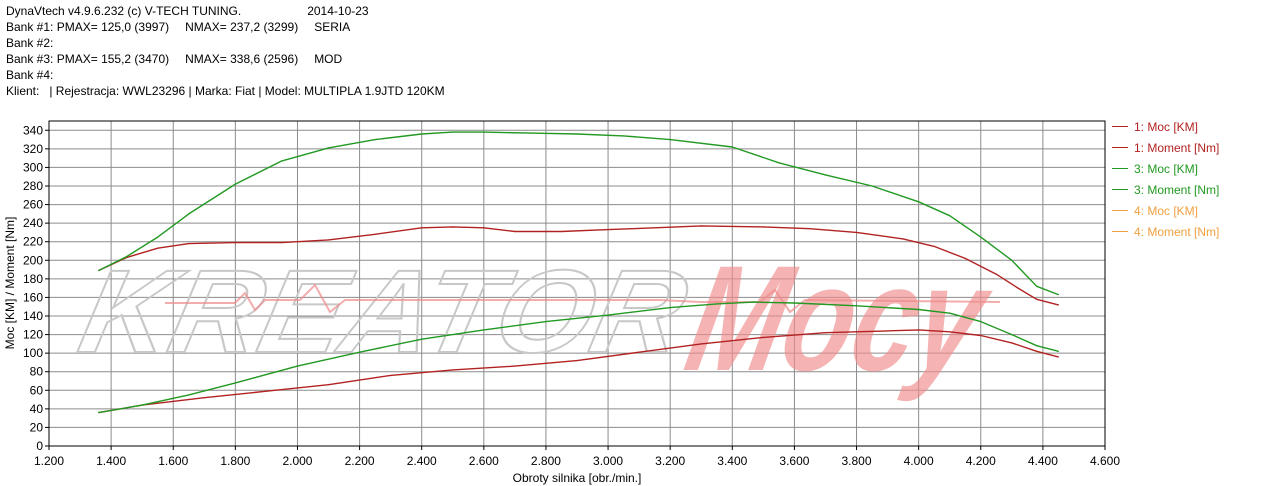 The width and height of the screenshot is (1264, 486). What do you see at coordinates (338, 11) in the screenshot?
I see `test-date: 2014-10-23` at bounding box center [338, 11].